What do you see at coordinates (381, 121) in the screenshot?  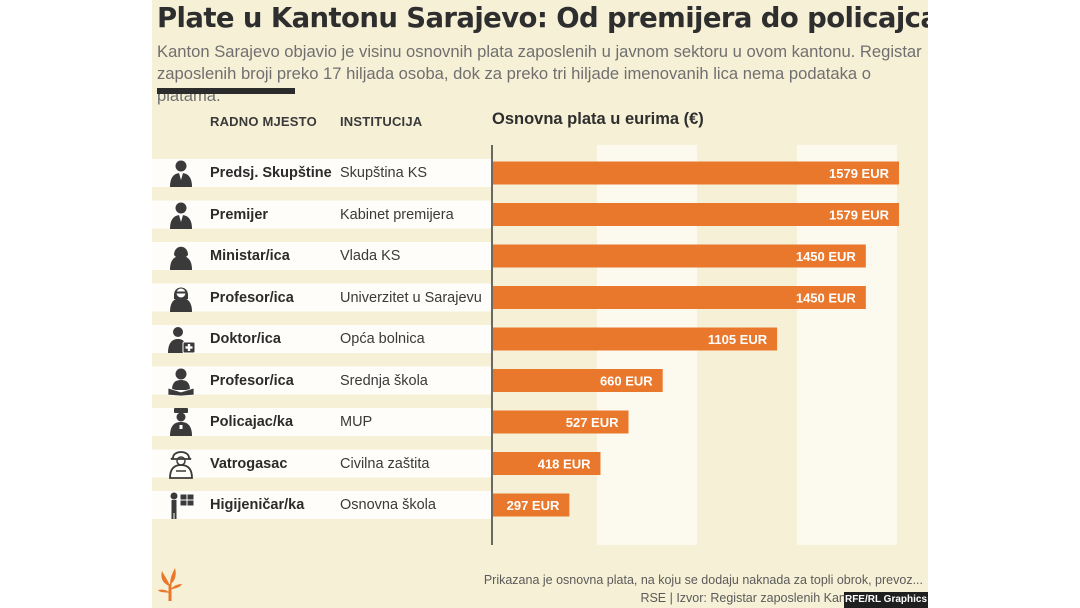 I see `column-header-institution: INSTITUCIJA` at bounding box center [381, 121].